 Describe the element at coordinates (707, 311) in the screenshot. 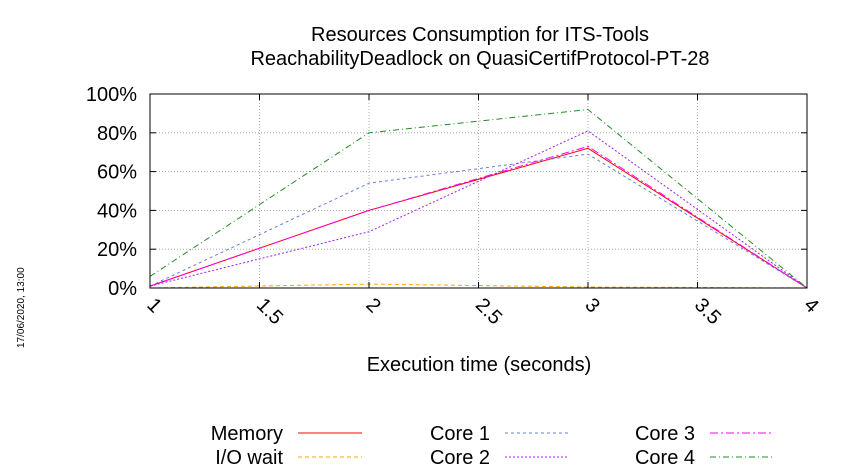

I see `x-tick-label: 3.5` at that location.